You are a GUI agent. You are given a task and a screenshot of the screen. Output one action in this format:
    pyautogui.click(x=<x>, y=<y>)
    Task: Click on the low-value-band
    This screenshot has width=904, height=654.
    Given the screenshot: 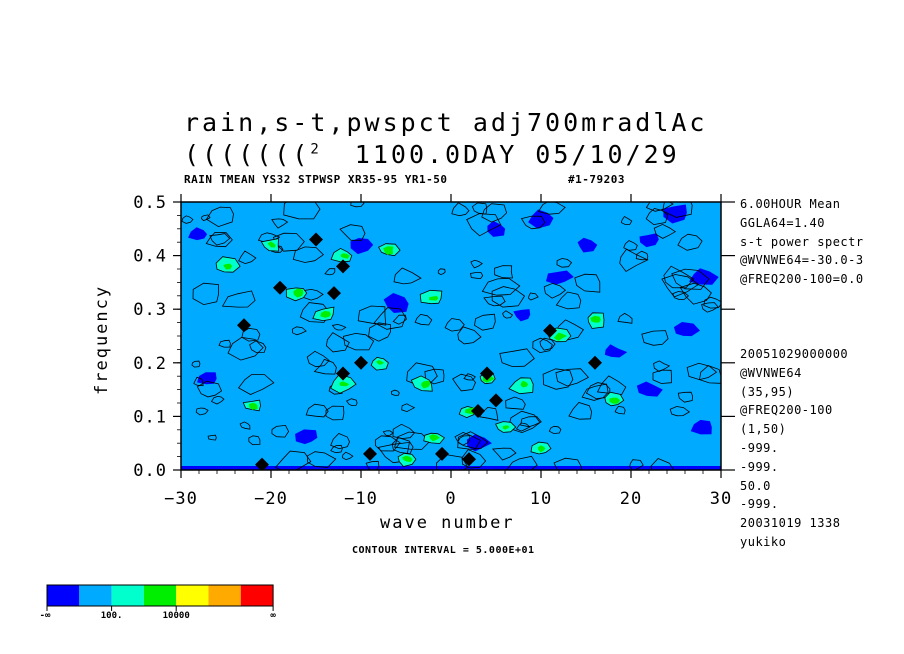 What is the action you would take?
    pyautogui.click(x=451, y=468)
    